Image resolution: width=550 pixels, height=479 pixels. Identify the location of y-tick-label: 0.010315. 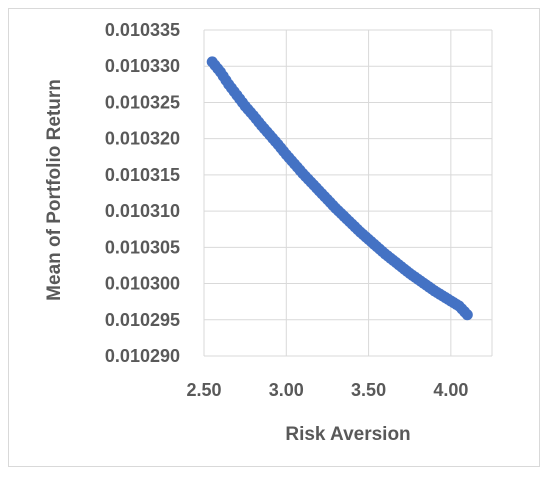
(142, 175).